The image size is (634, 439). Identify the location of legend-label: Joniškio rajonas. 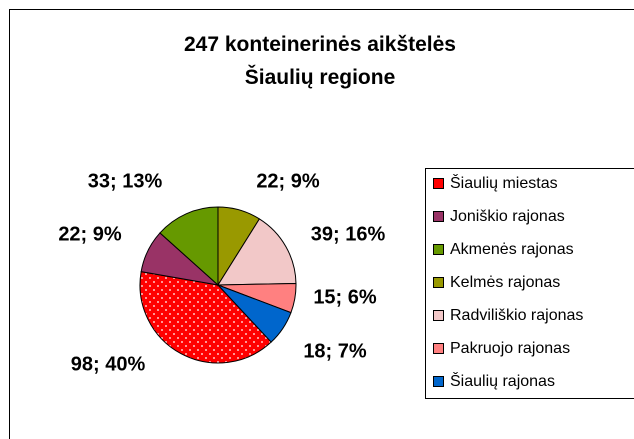
(507, 216).